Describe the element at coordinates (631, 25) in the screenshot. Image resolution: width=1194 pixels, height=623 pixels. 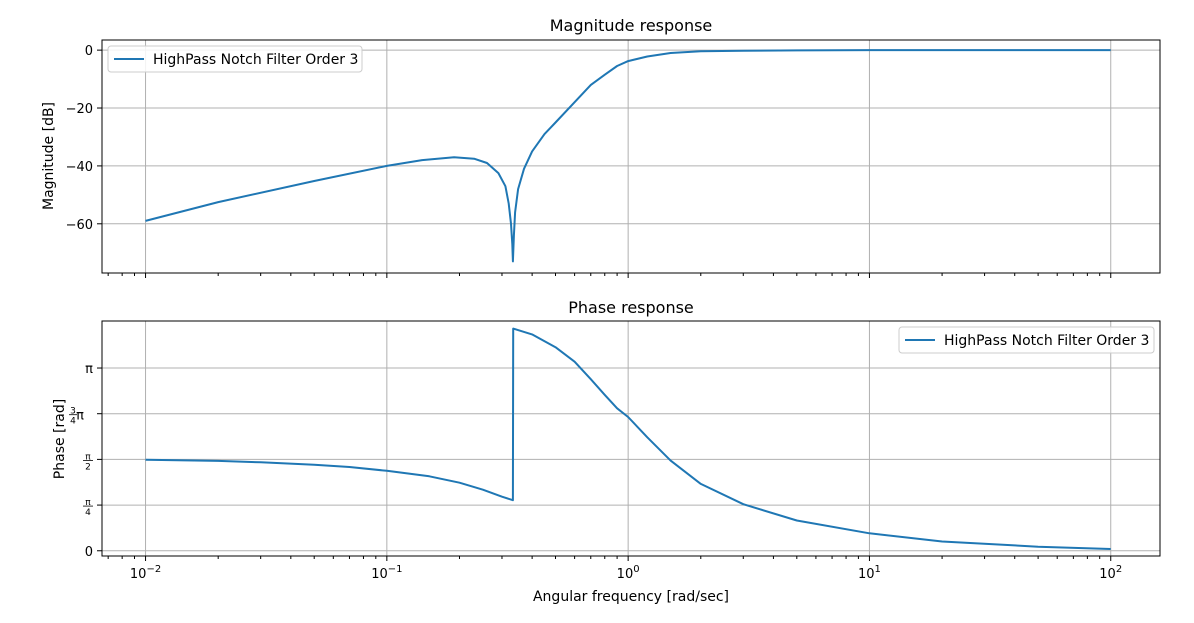
I see `magnitude-title: Magnitude response` at that location.